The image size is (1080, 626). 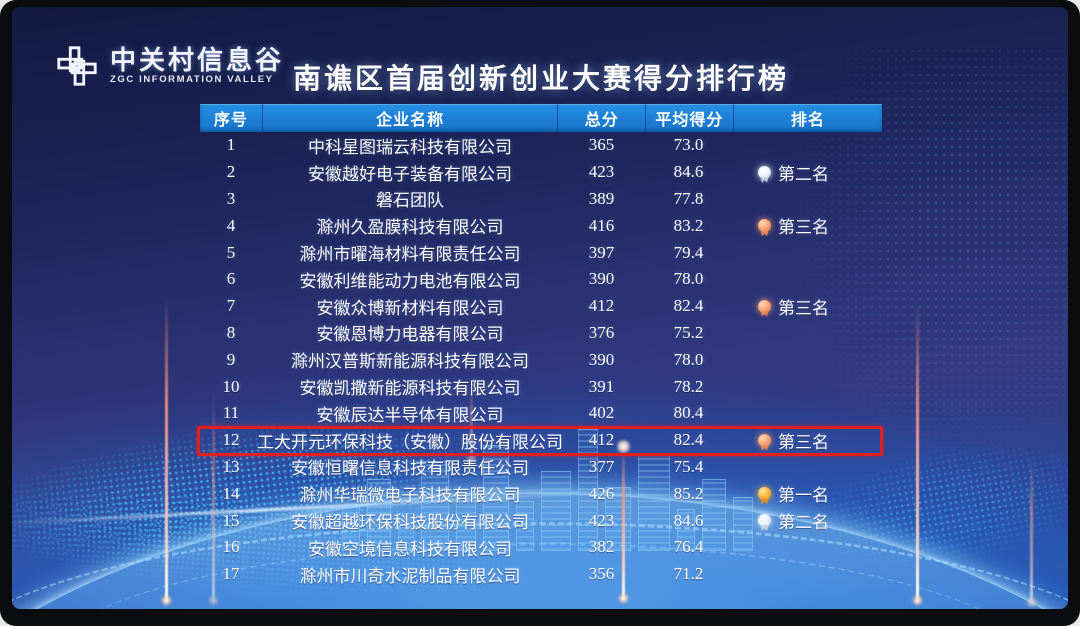 I want to click on table-row: 1 中科星图瑞云科技有限公司 365 73.0, so click(x=541, y=145).